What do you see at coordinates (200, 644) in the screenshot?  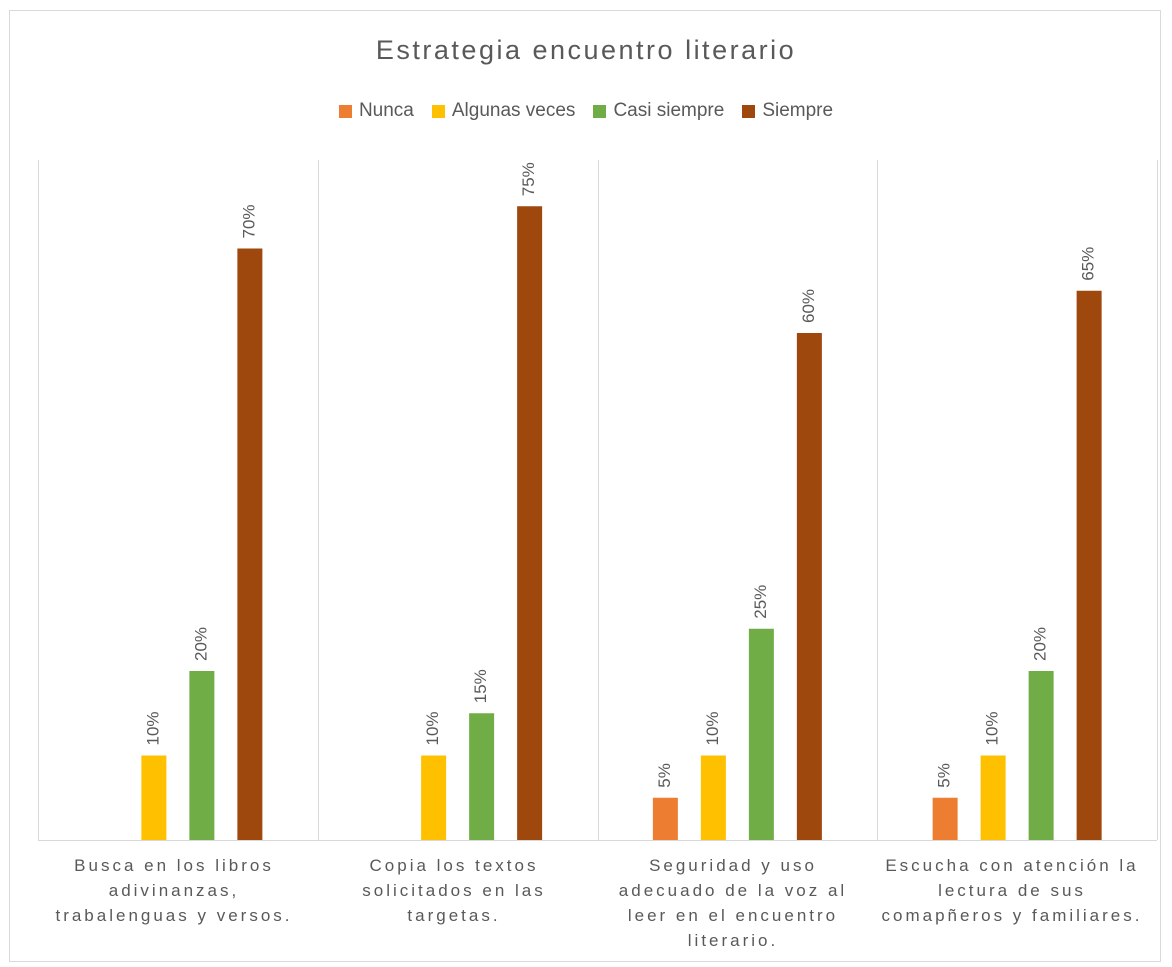 I see `data-label-casi-siempre-1: 20%` at bounding box center [200, 644].